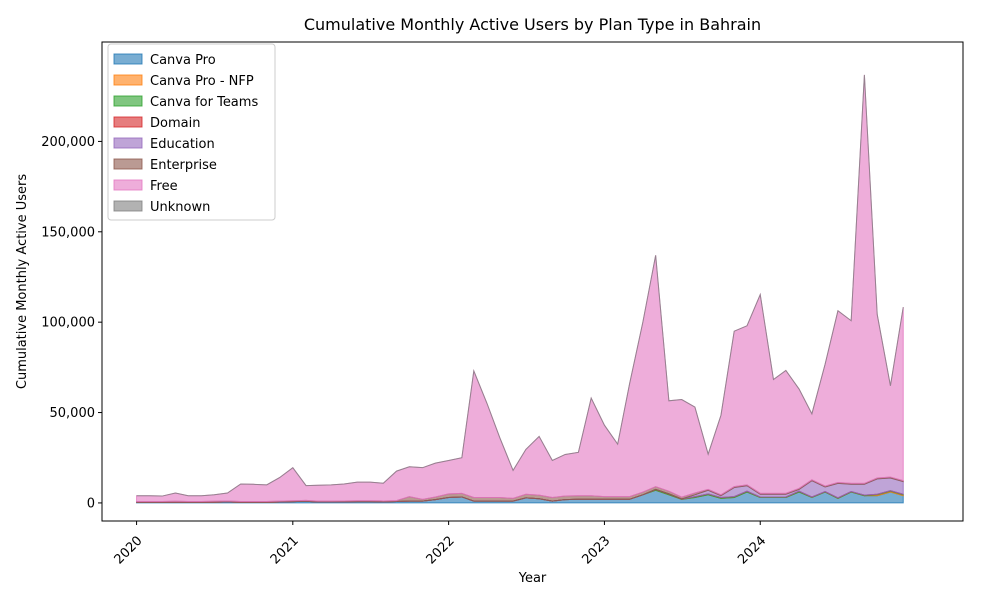  I want to click on y-tick-label: 150,000, so click(68, 232).